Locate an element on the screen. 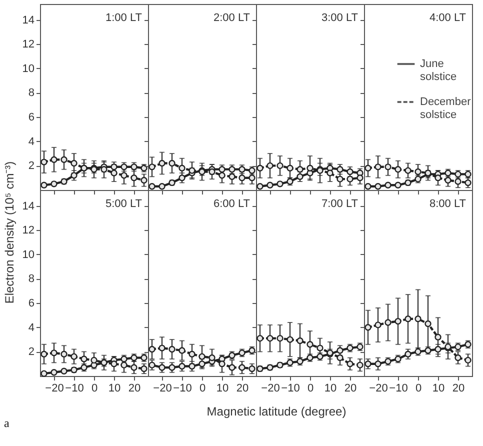 The image size is (483, 446). text: 3:00 LT is located at coordinates (340, 18).